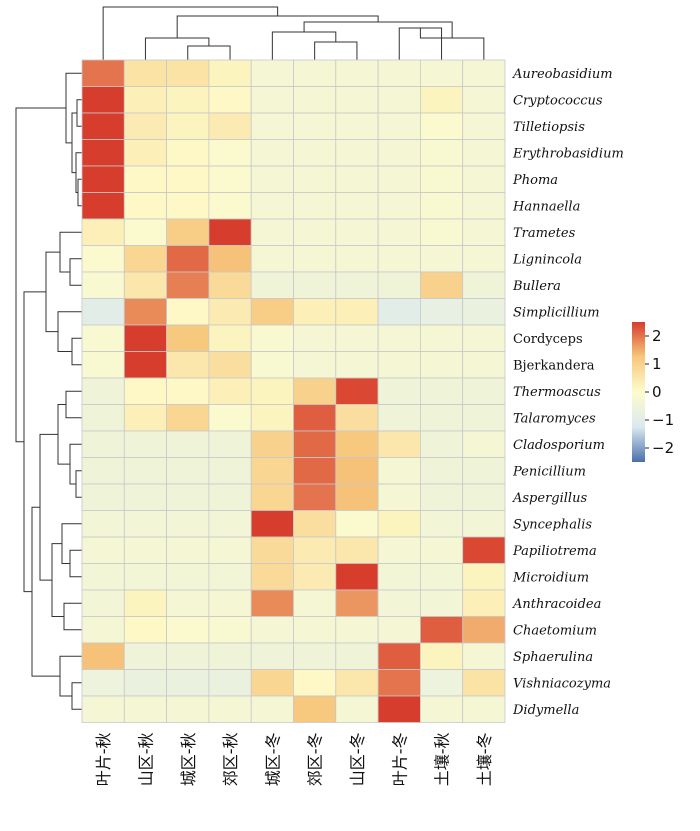  I want to click on row-label: Penicillium, so click(549, 471).